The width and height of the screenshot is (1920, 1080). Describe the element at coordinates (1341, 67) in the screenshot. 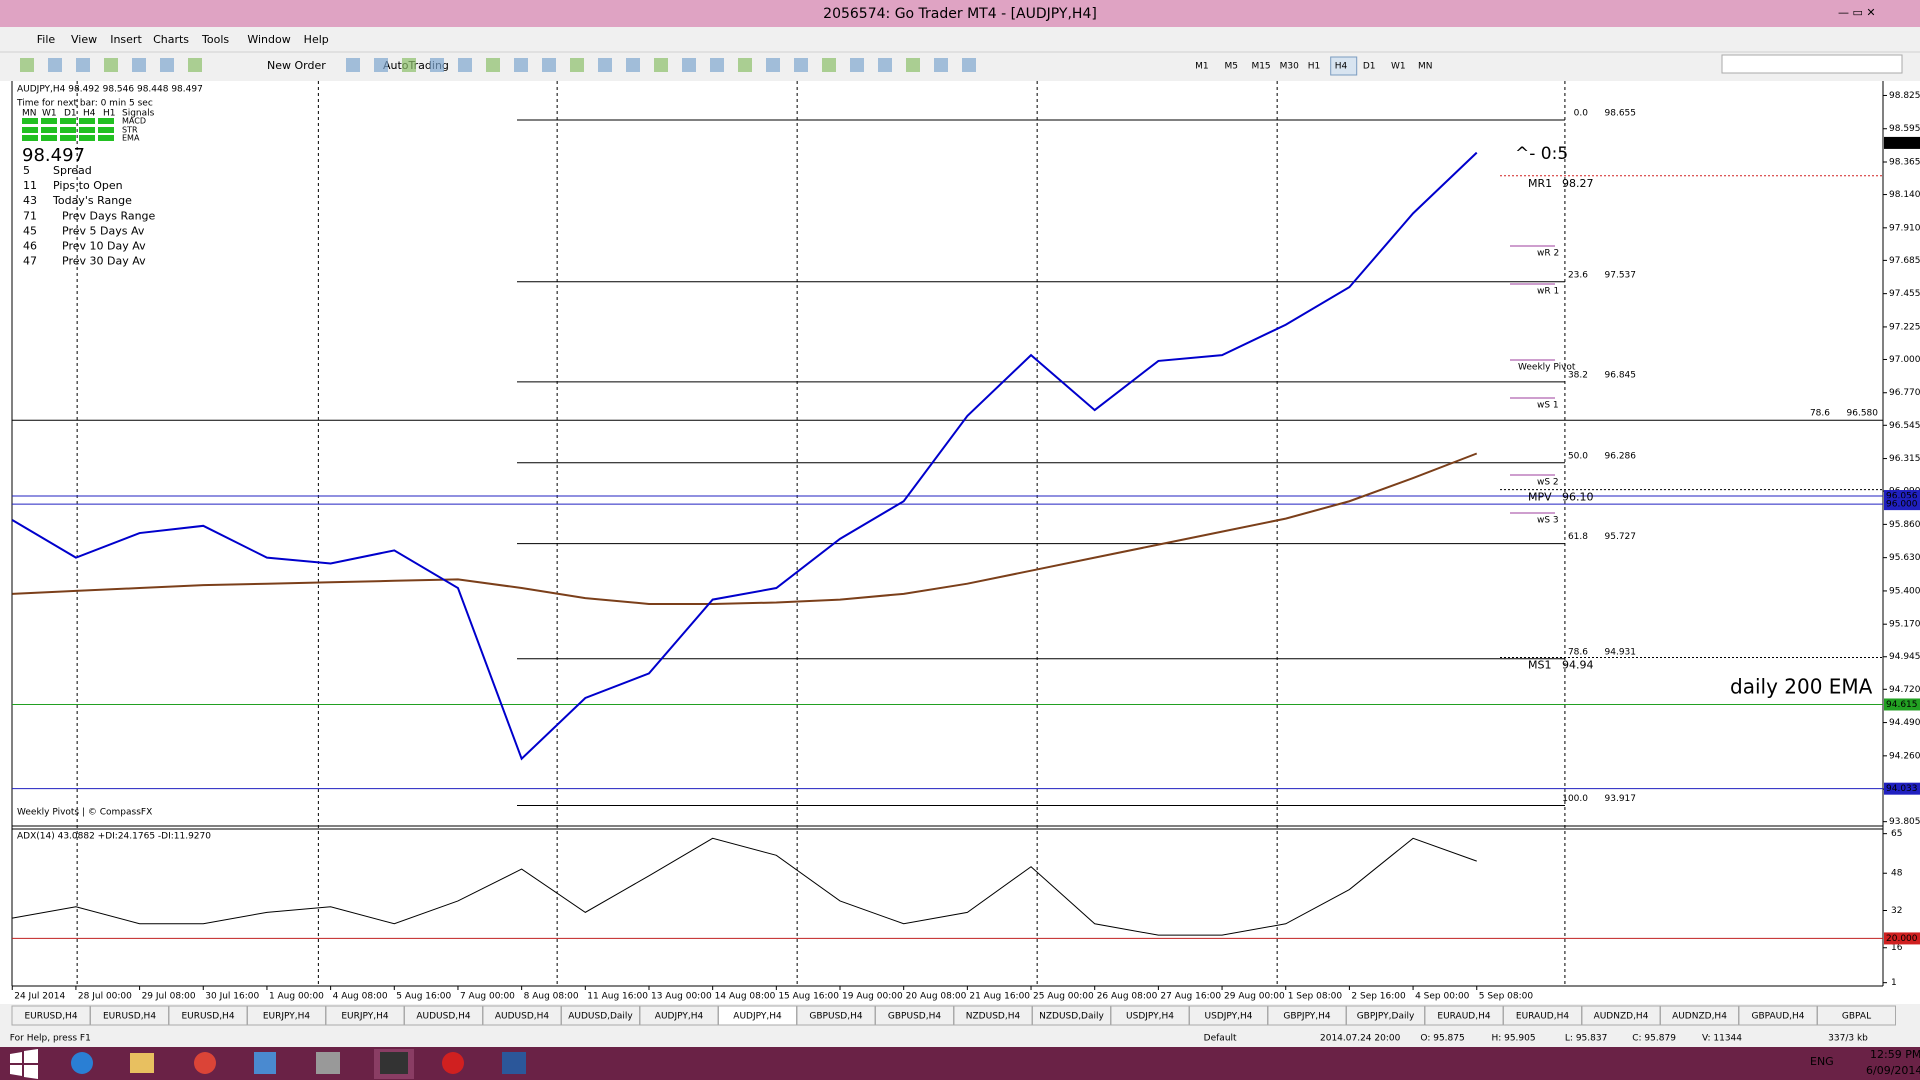

I see `timeframe-button: H4` at that location.